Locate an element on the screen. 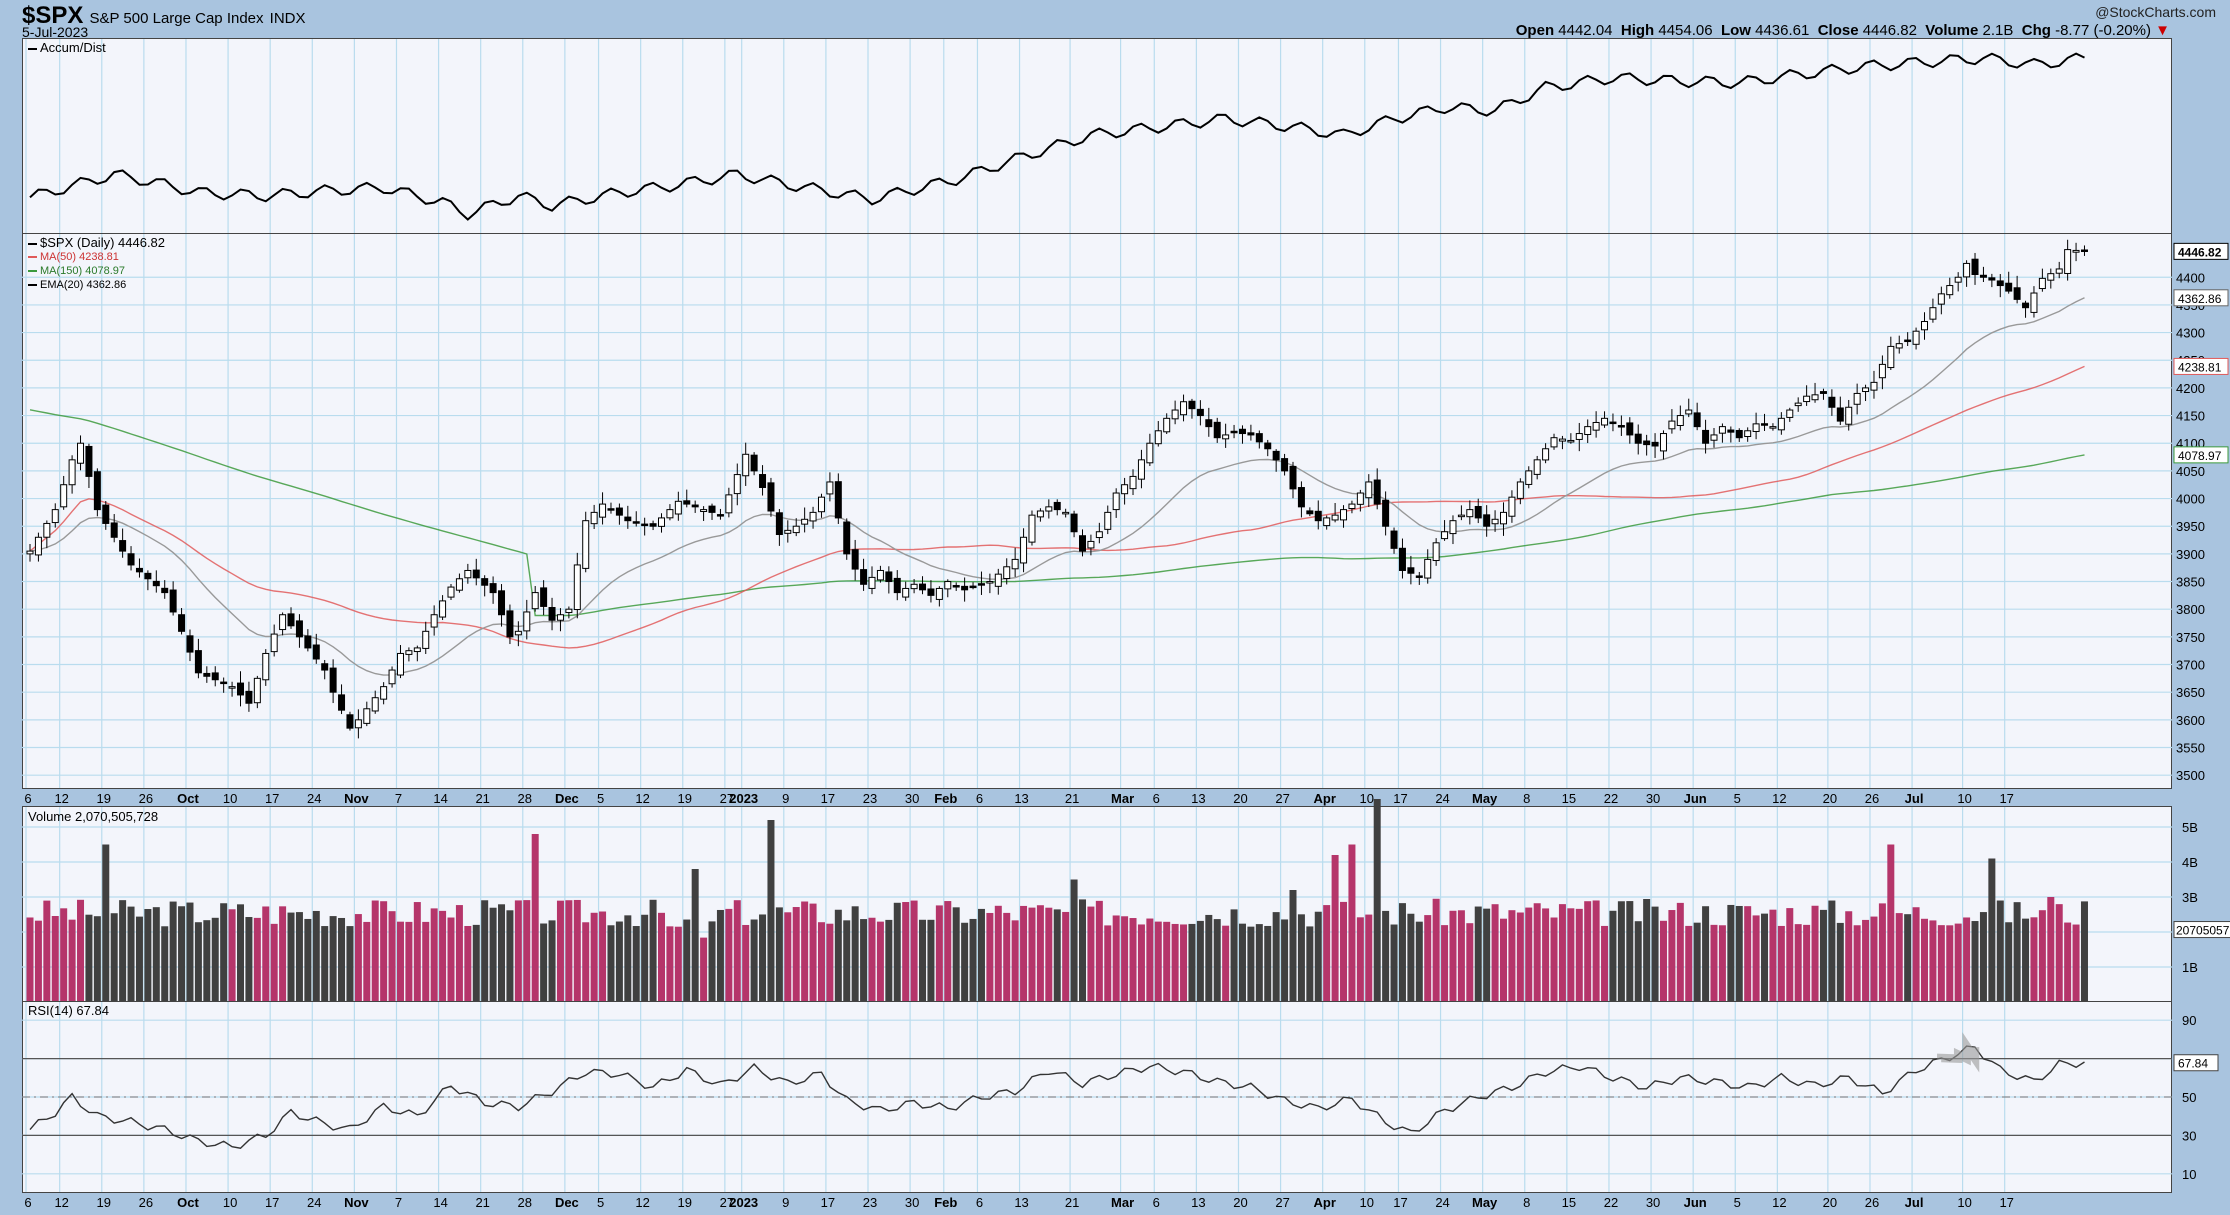  x-tick-label: 9 is located at coordinates (785, 798).